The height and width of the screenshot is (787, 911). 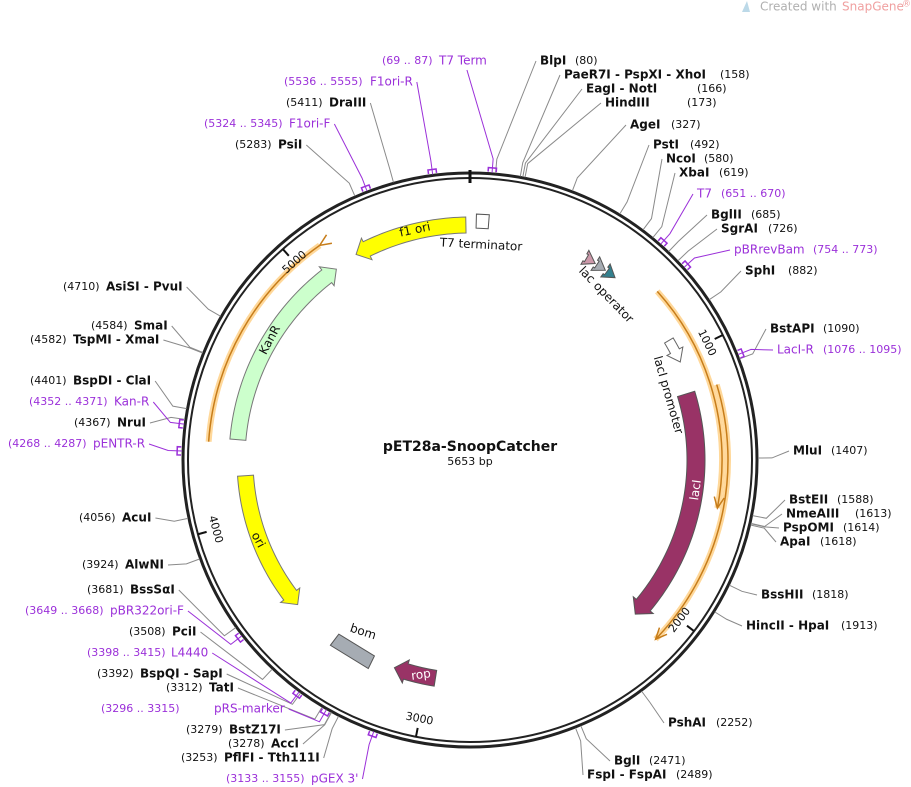 What do you see at coordinates (152, 590) in the screenshot?
I see `site-name: BssSαI` at bounding box center [152, 590].